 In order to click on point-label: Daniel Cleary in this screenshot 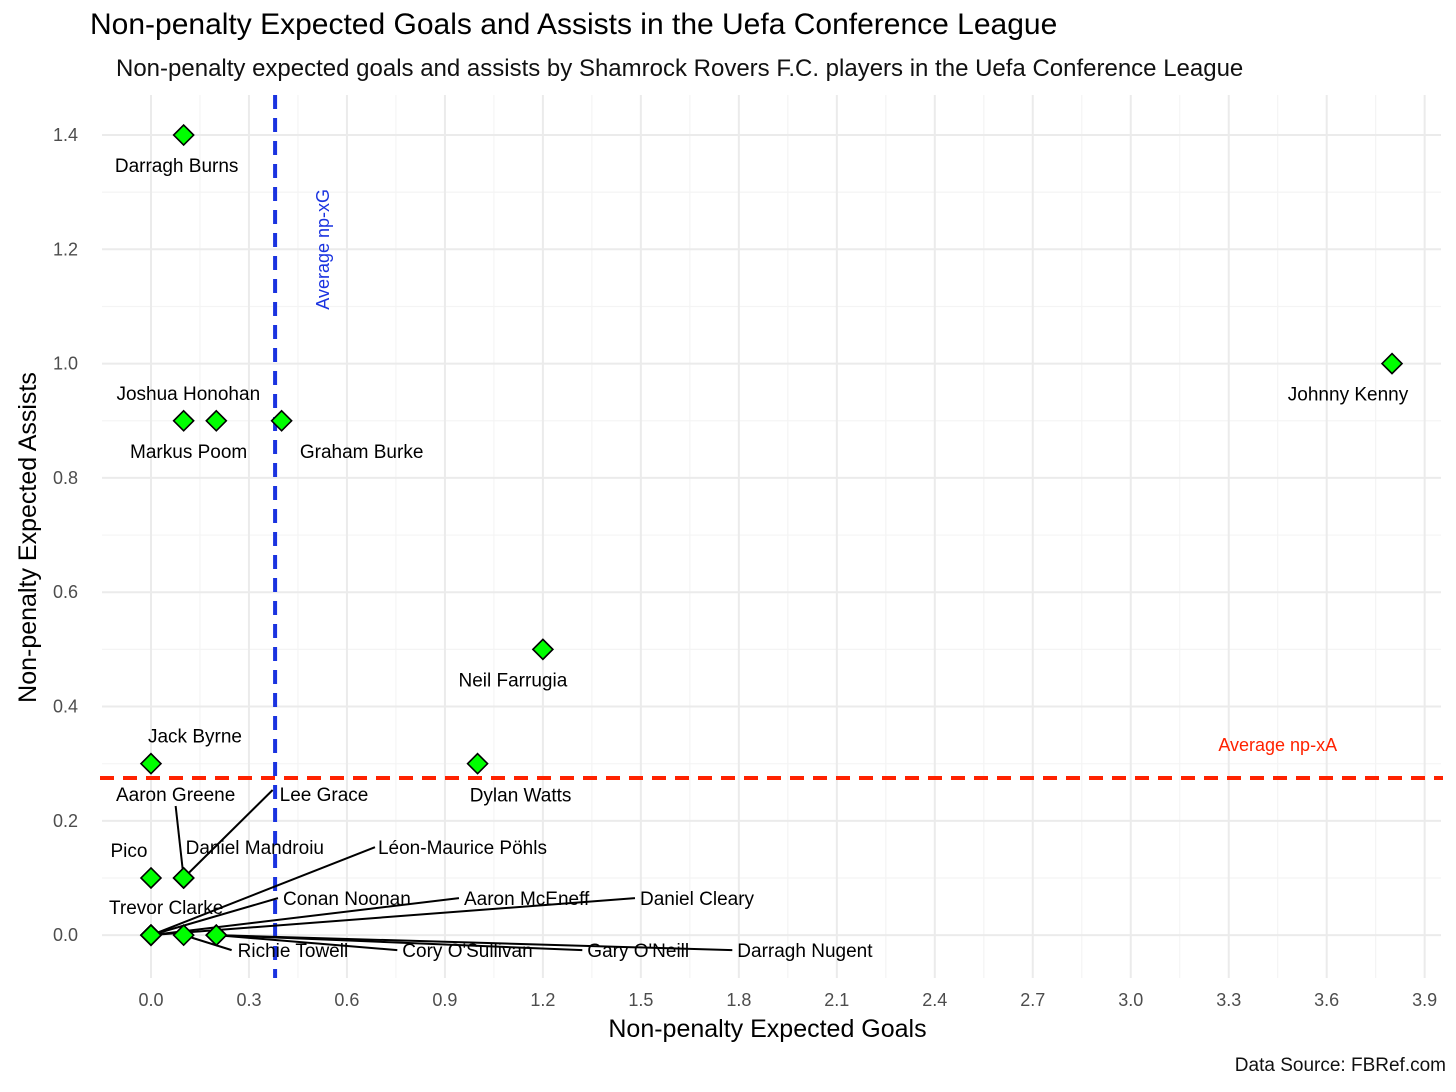, I will do `click(697, 899)`.